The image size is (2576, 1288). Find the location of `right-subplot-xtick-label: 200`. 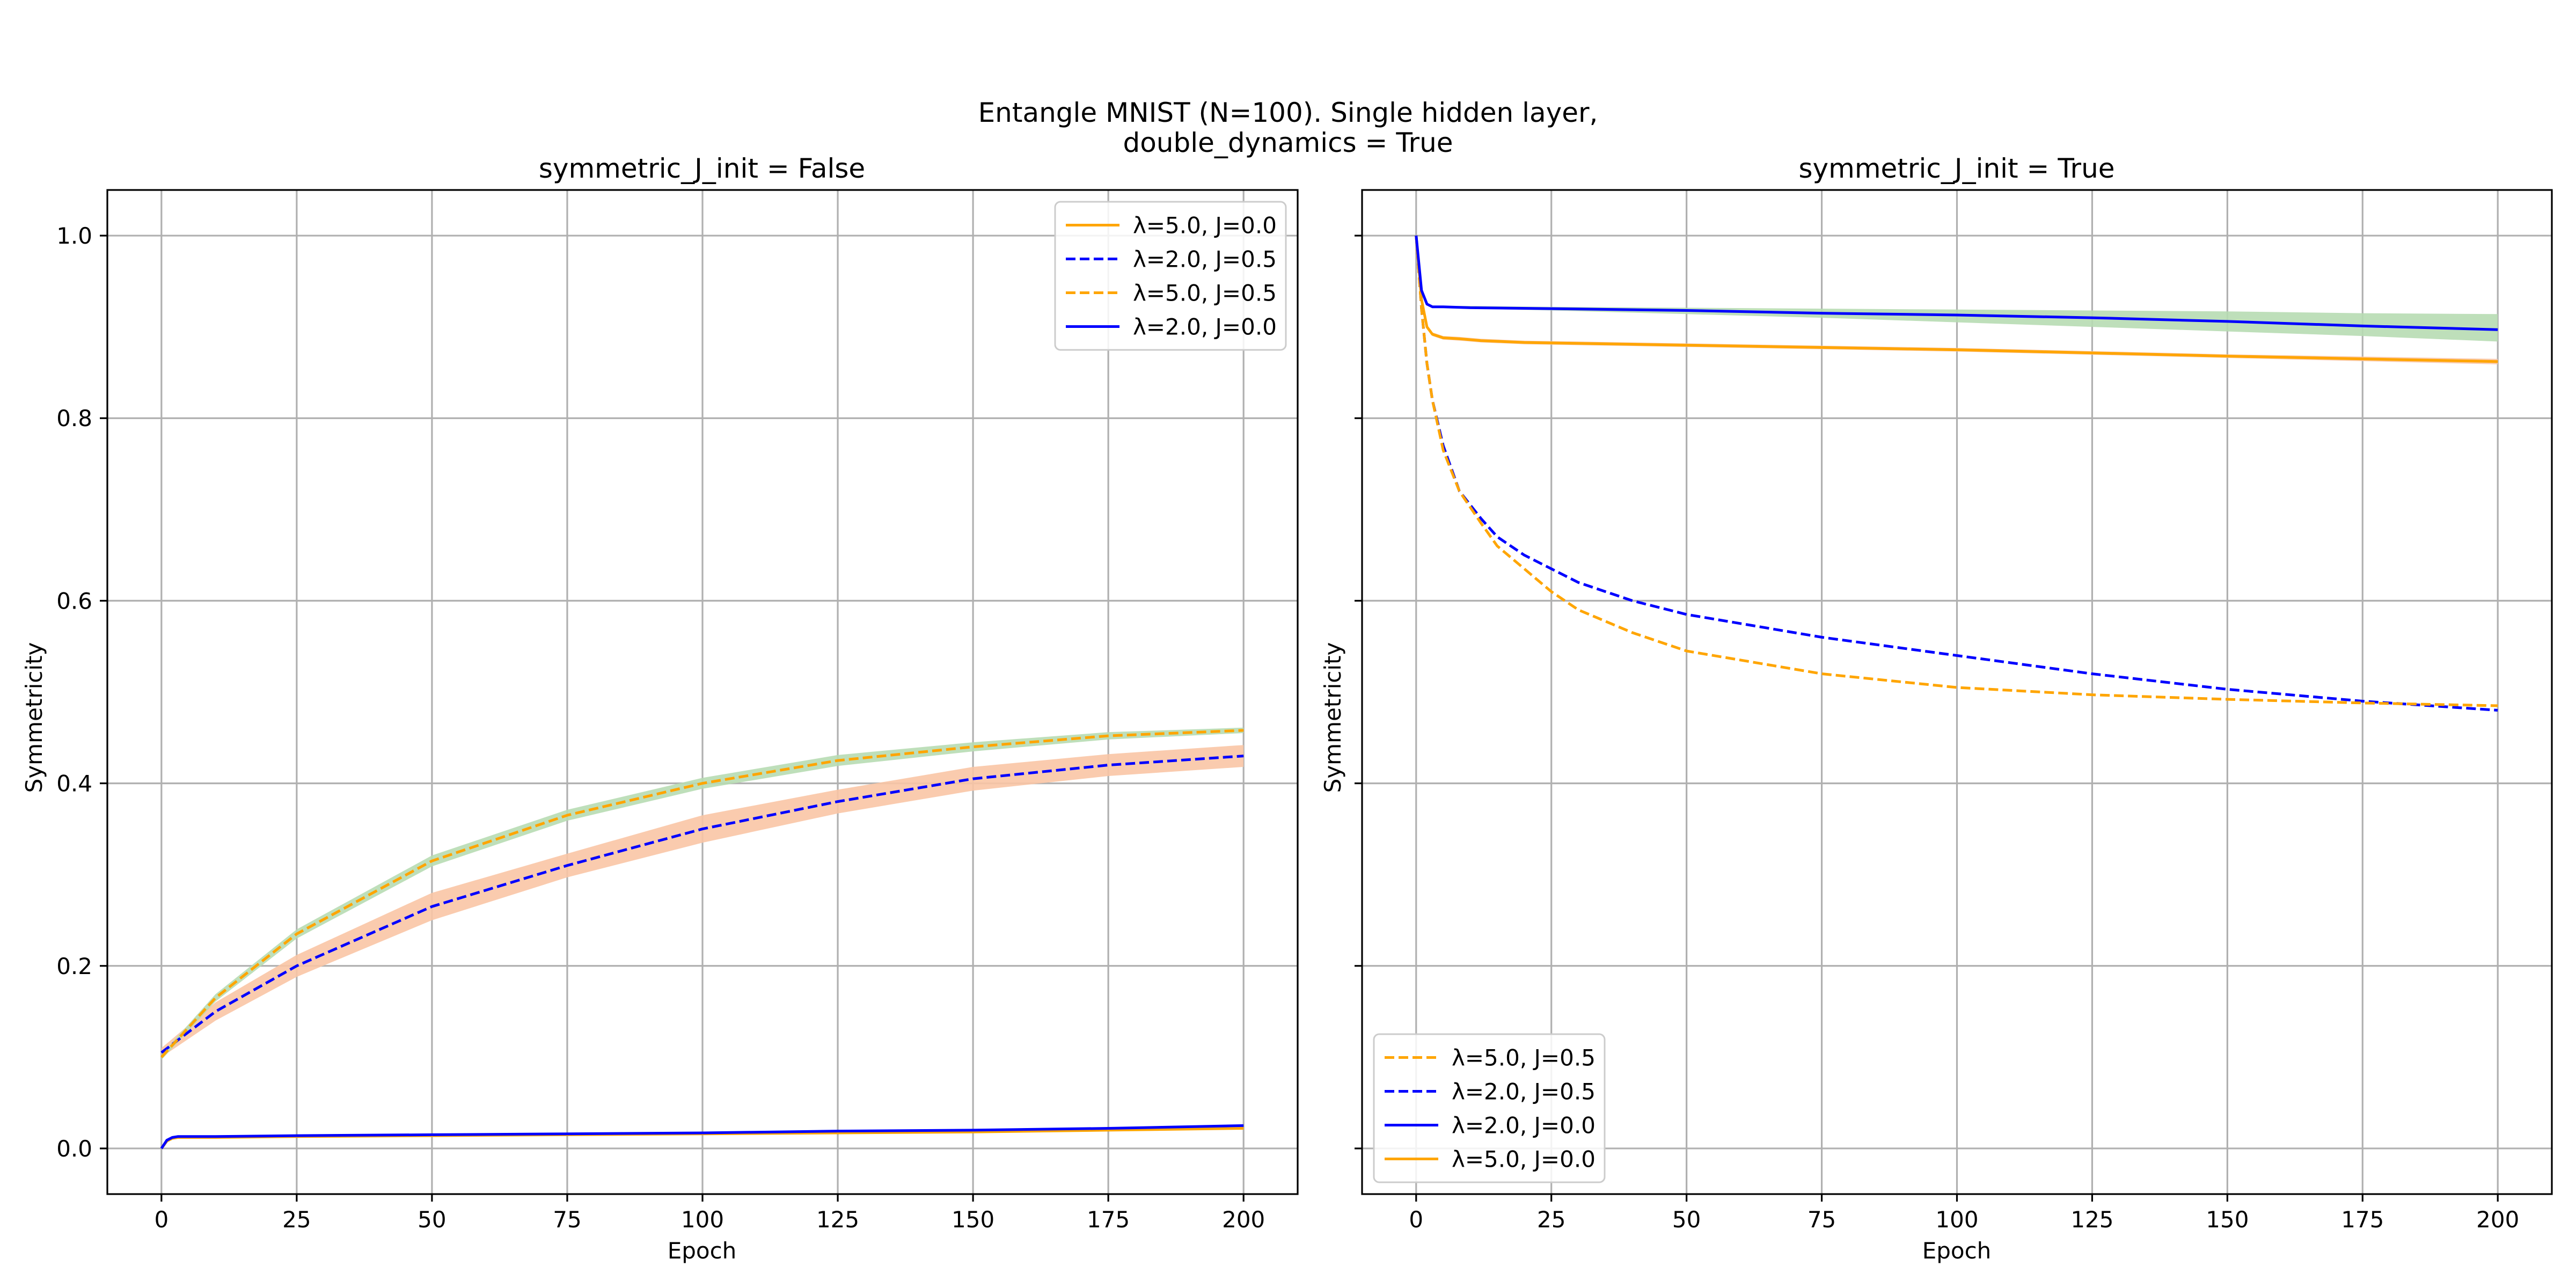

right-subplot-xtick-label: 200 is located at coordinates (2497, 1219).